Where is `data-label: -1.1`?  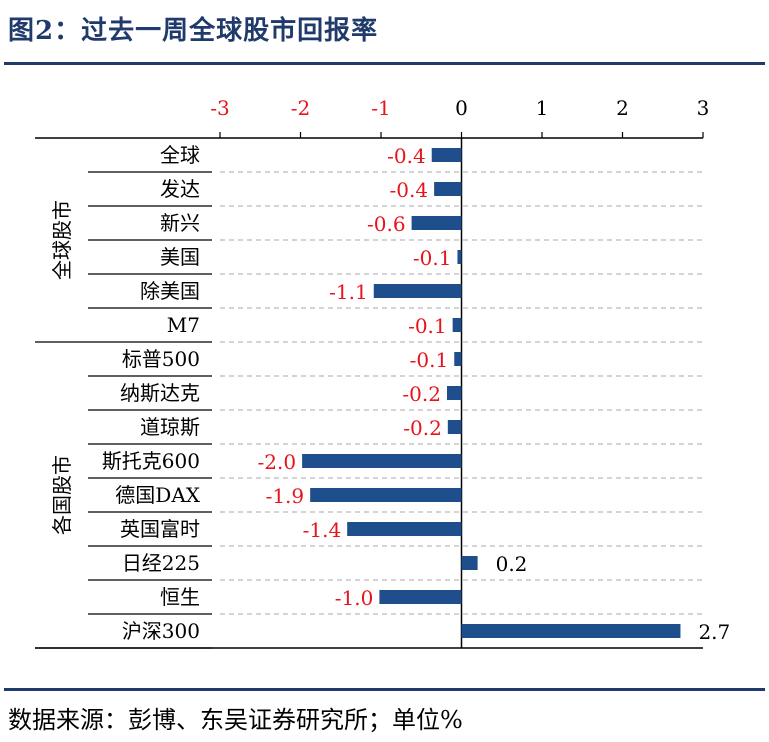
data-label: -1.1 is located at coordinates (348, 292).